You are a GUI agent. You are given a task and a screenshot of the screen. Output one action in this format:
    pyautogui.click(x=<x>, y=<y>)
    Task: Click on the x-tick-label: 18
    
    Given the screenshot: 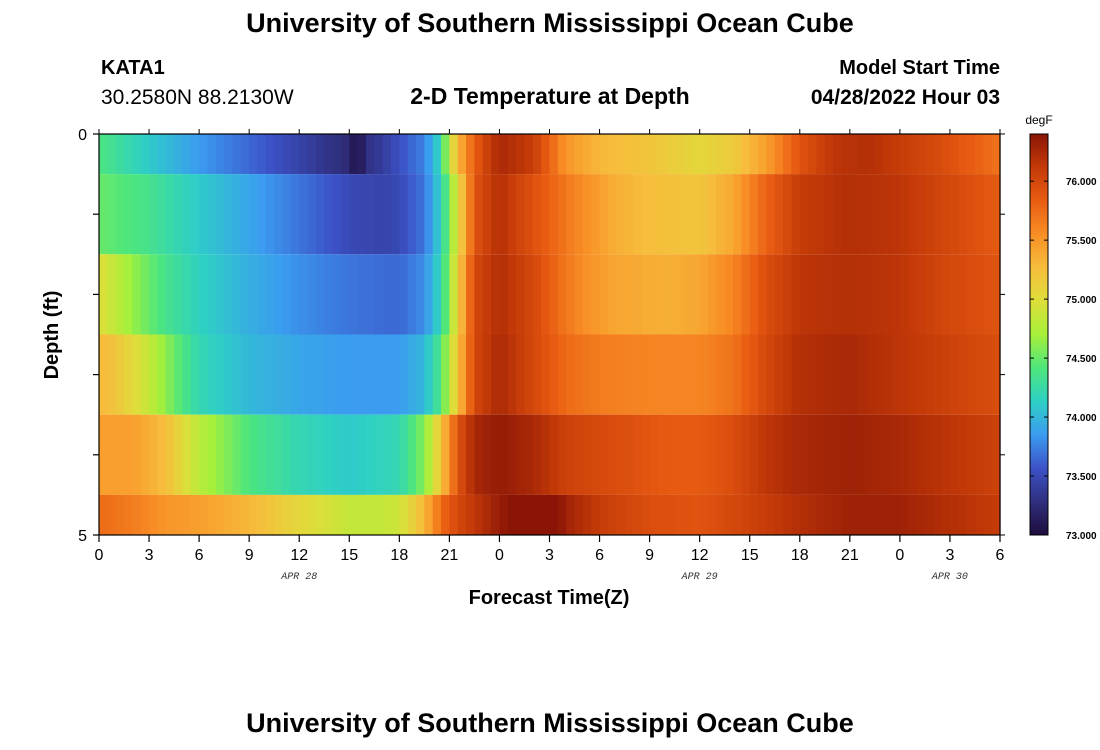 What is the action you would take?
    pyautogui.click(x=800, y=555)
    